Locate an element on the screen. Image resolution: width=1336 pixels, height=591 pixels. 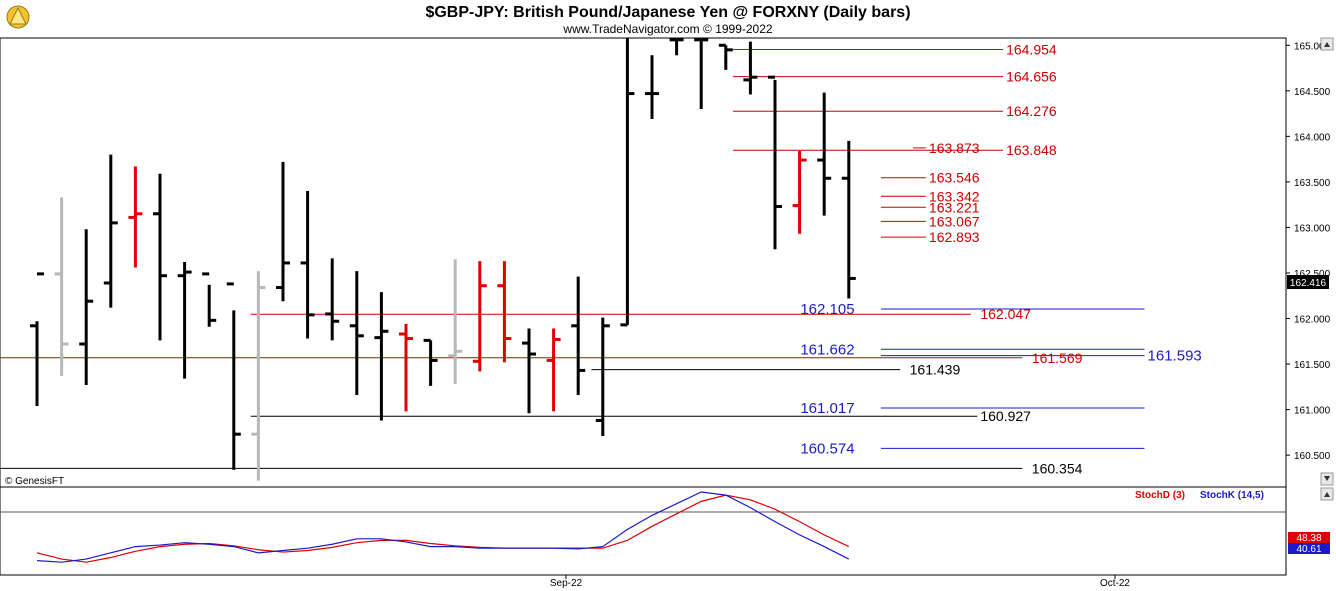
level-label-18: 160.574 is located at coordinates (827, 448).